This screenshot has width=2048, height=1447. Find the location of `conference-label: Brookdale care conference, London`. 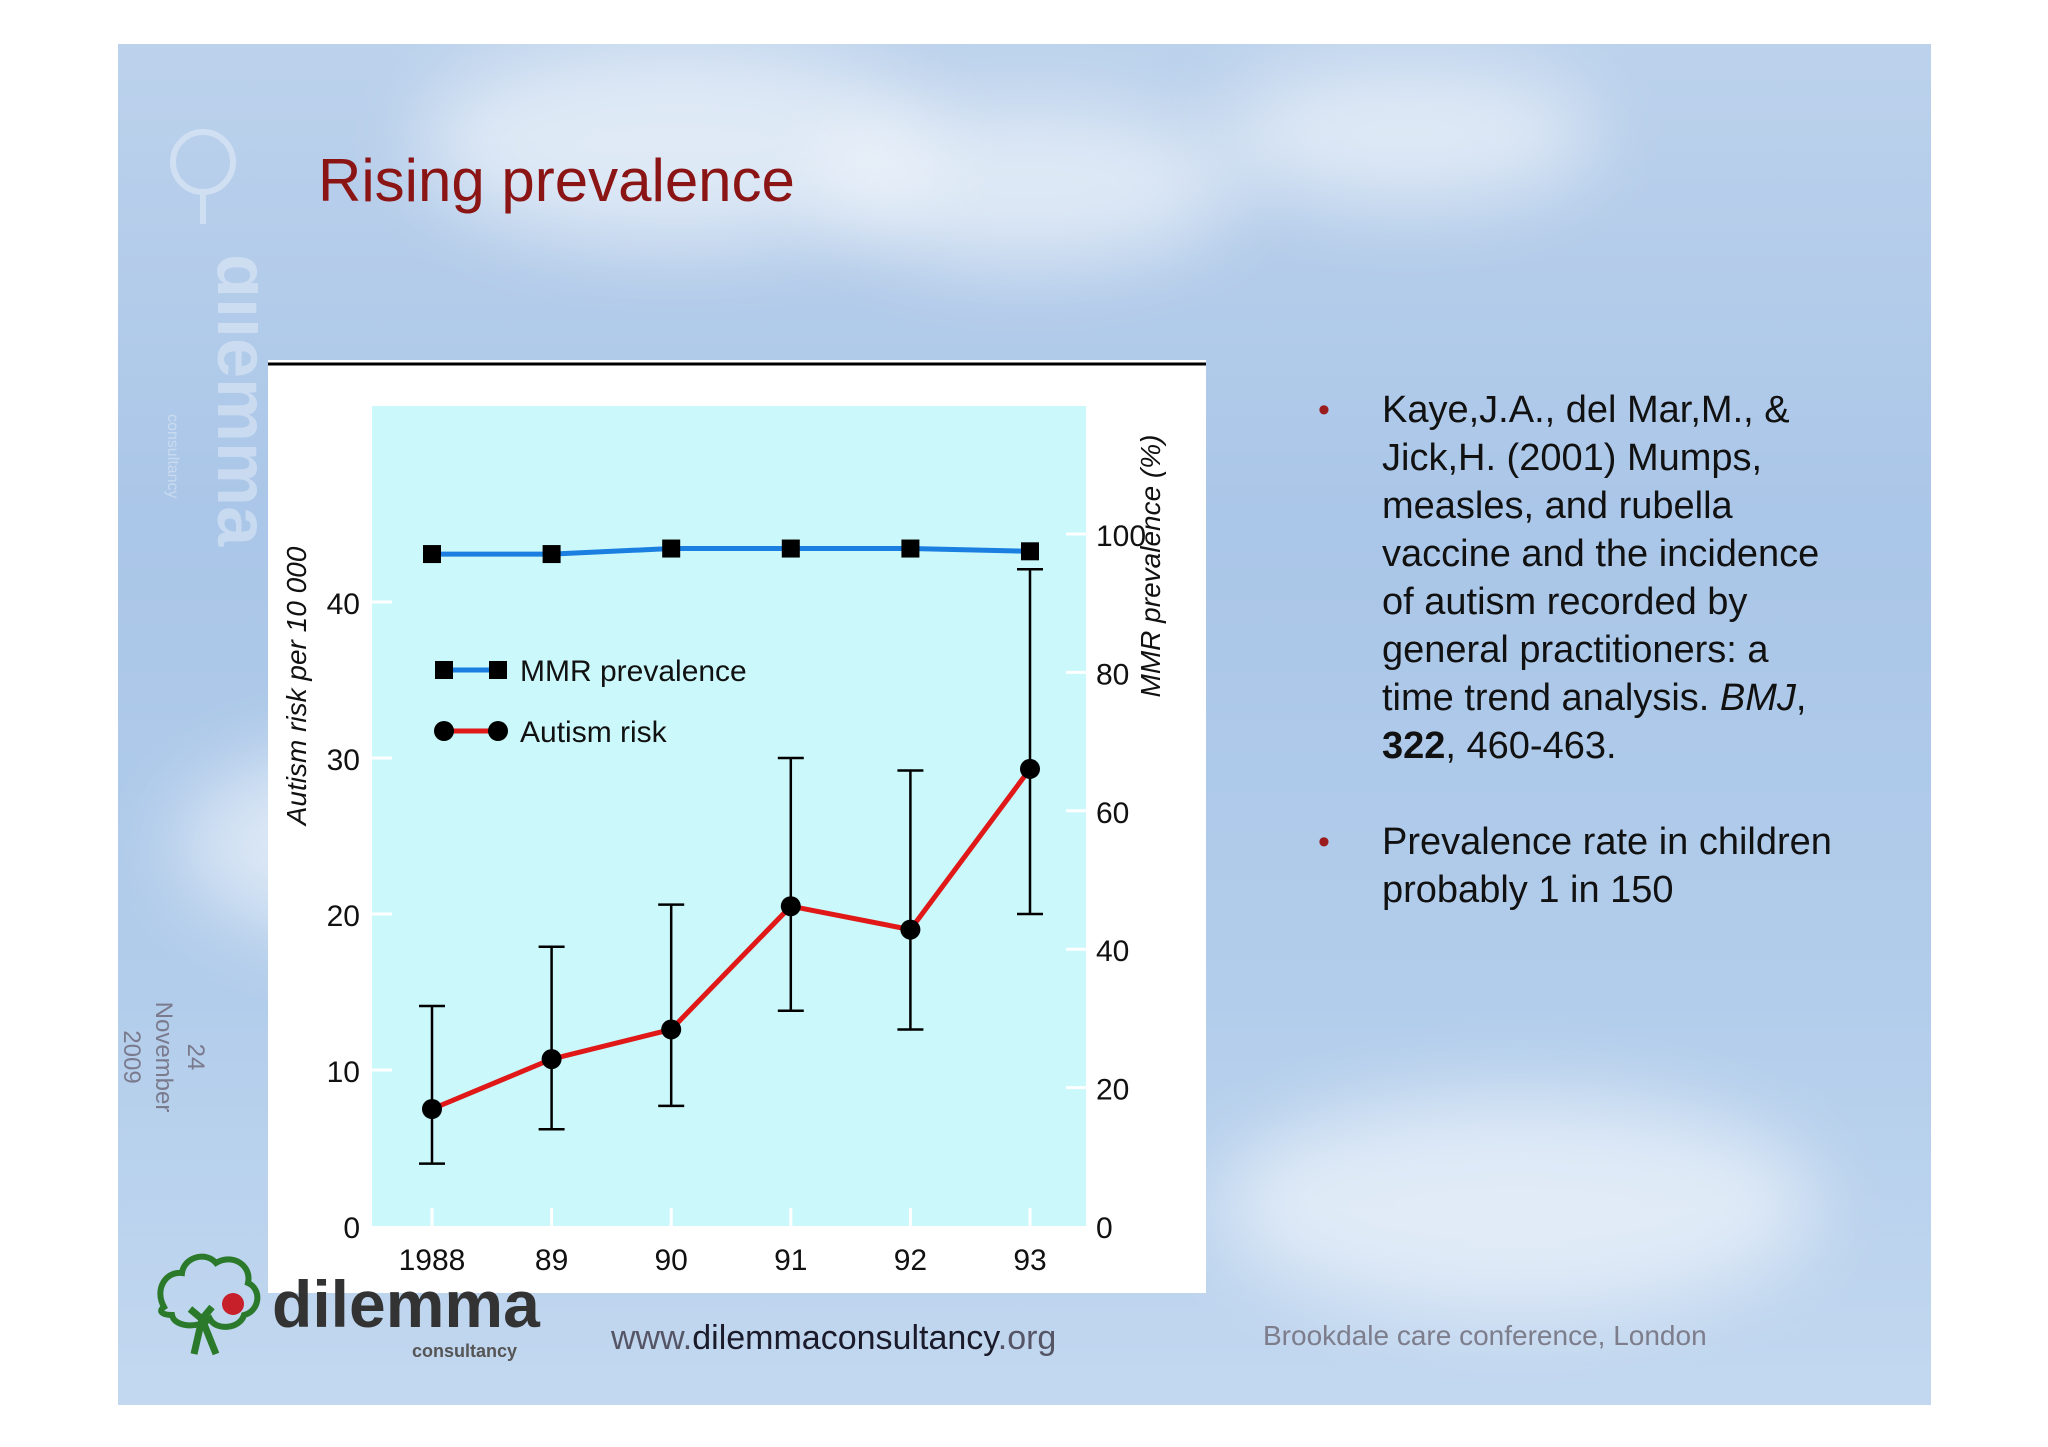

conference-label: Brookdale care conference, London is located at coordinates (1485, 1335).